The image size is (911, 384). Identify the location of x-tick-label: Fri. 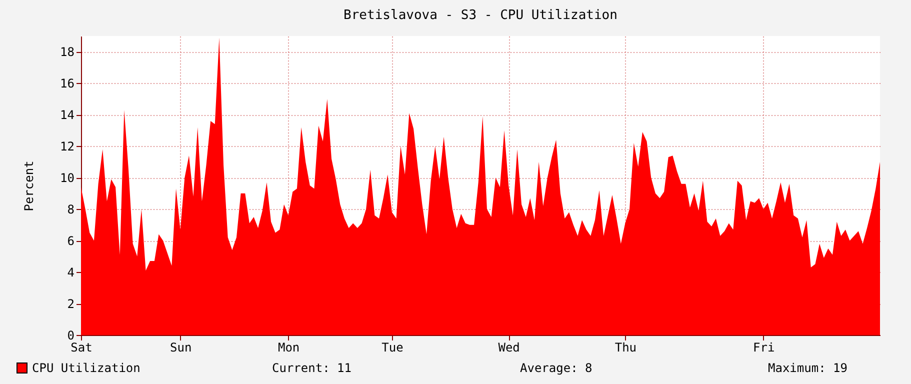
(764, 347).